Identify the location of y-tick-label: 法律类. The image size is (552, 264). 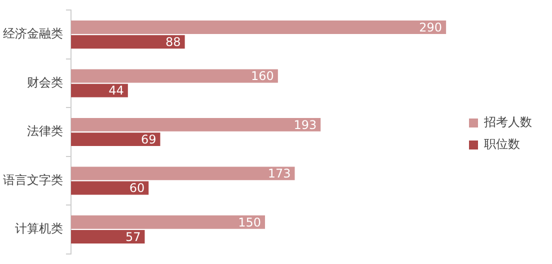
(45, 131).